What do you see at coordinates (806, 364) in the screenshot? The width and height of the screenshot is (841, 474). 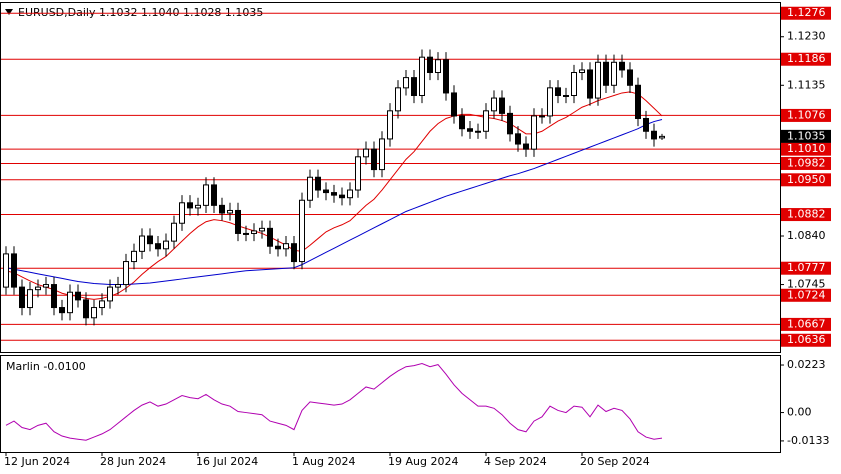 I see `y-tick-label: 0.0223` at bounding box center [806, 364].